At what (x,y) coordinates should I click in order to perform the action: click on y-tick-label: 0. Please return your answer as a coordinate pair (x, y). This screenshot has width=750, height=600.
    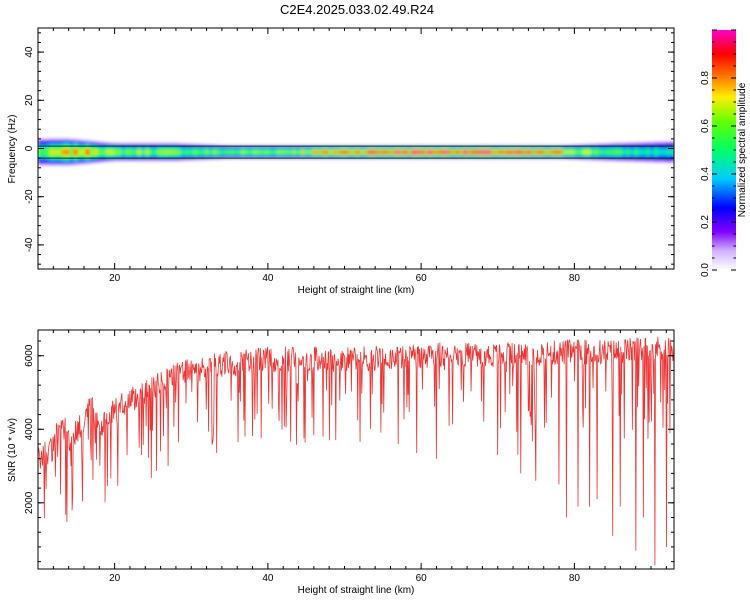
    Looking at the image, I should click on (29, 148).